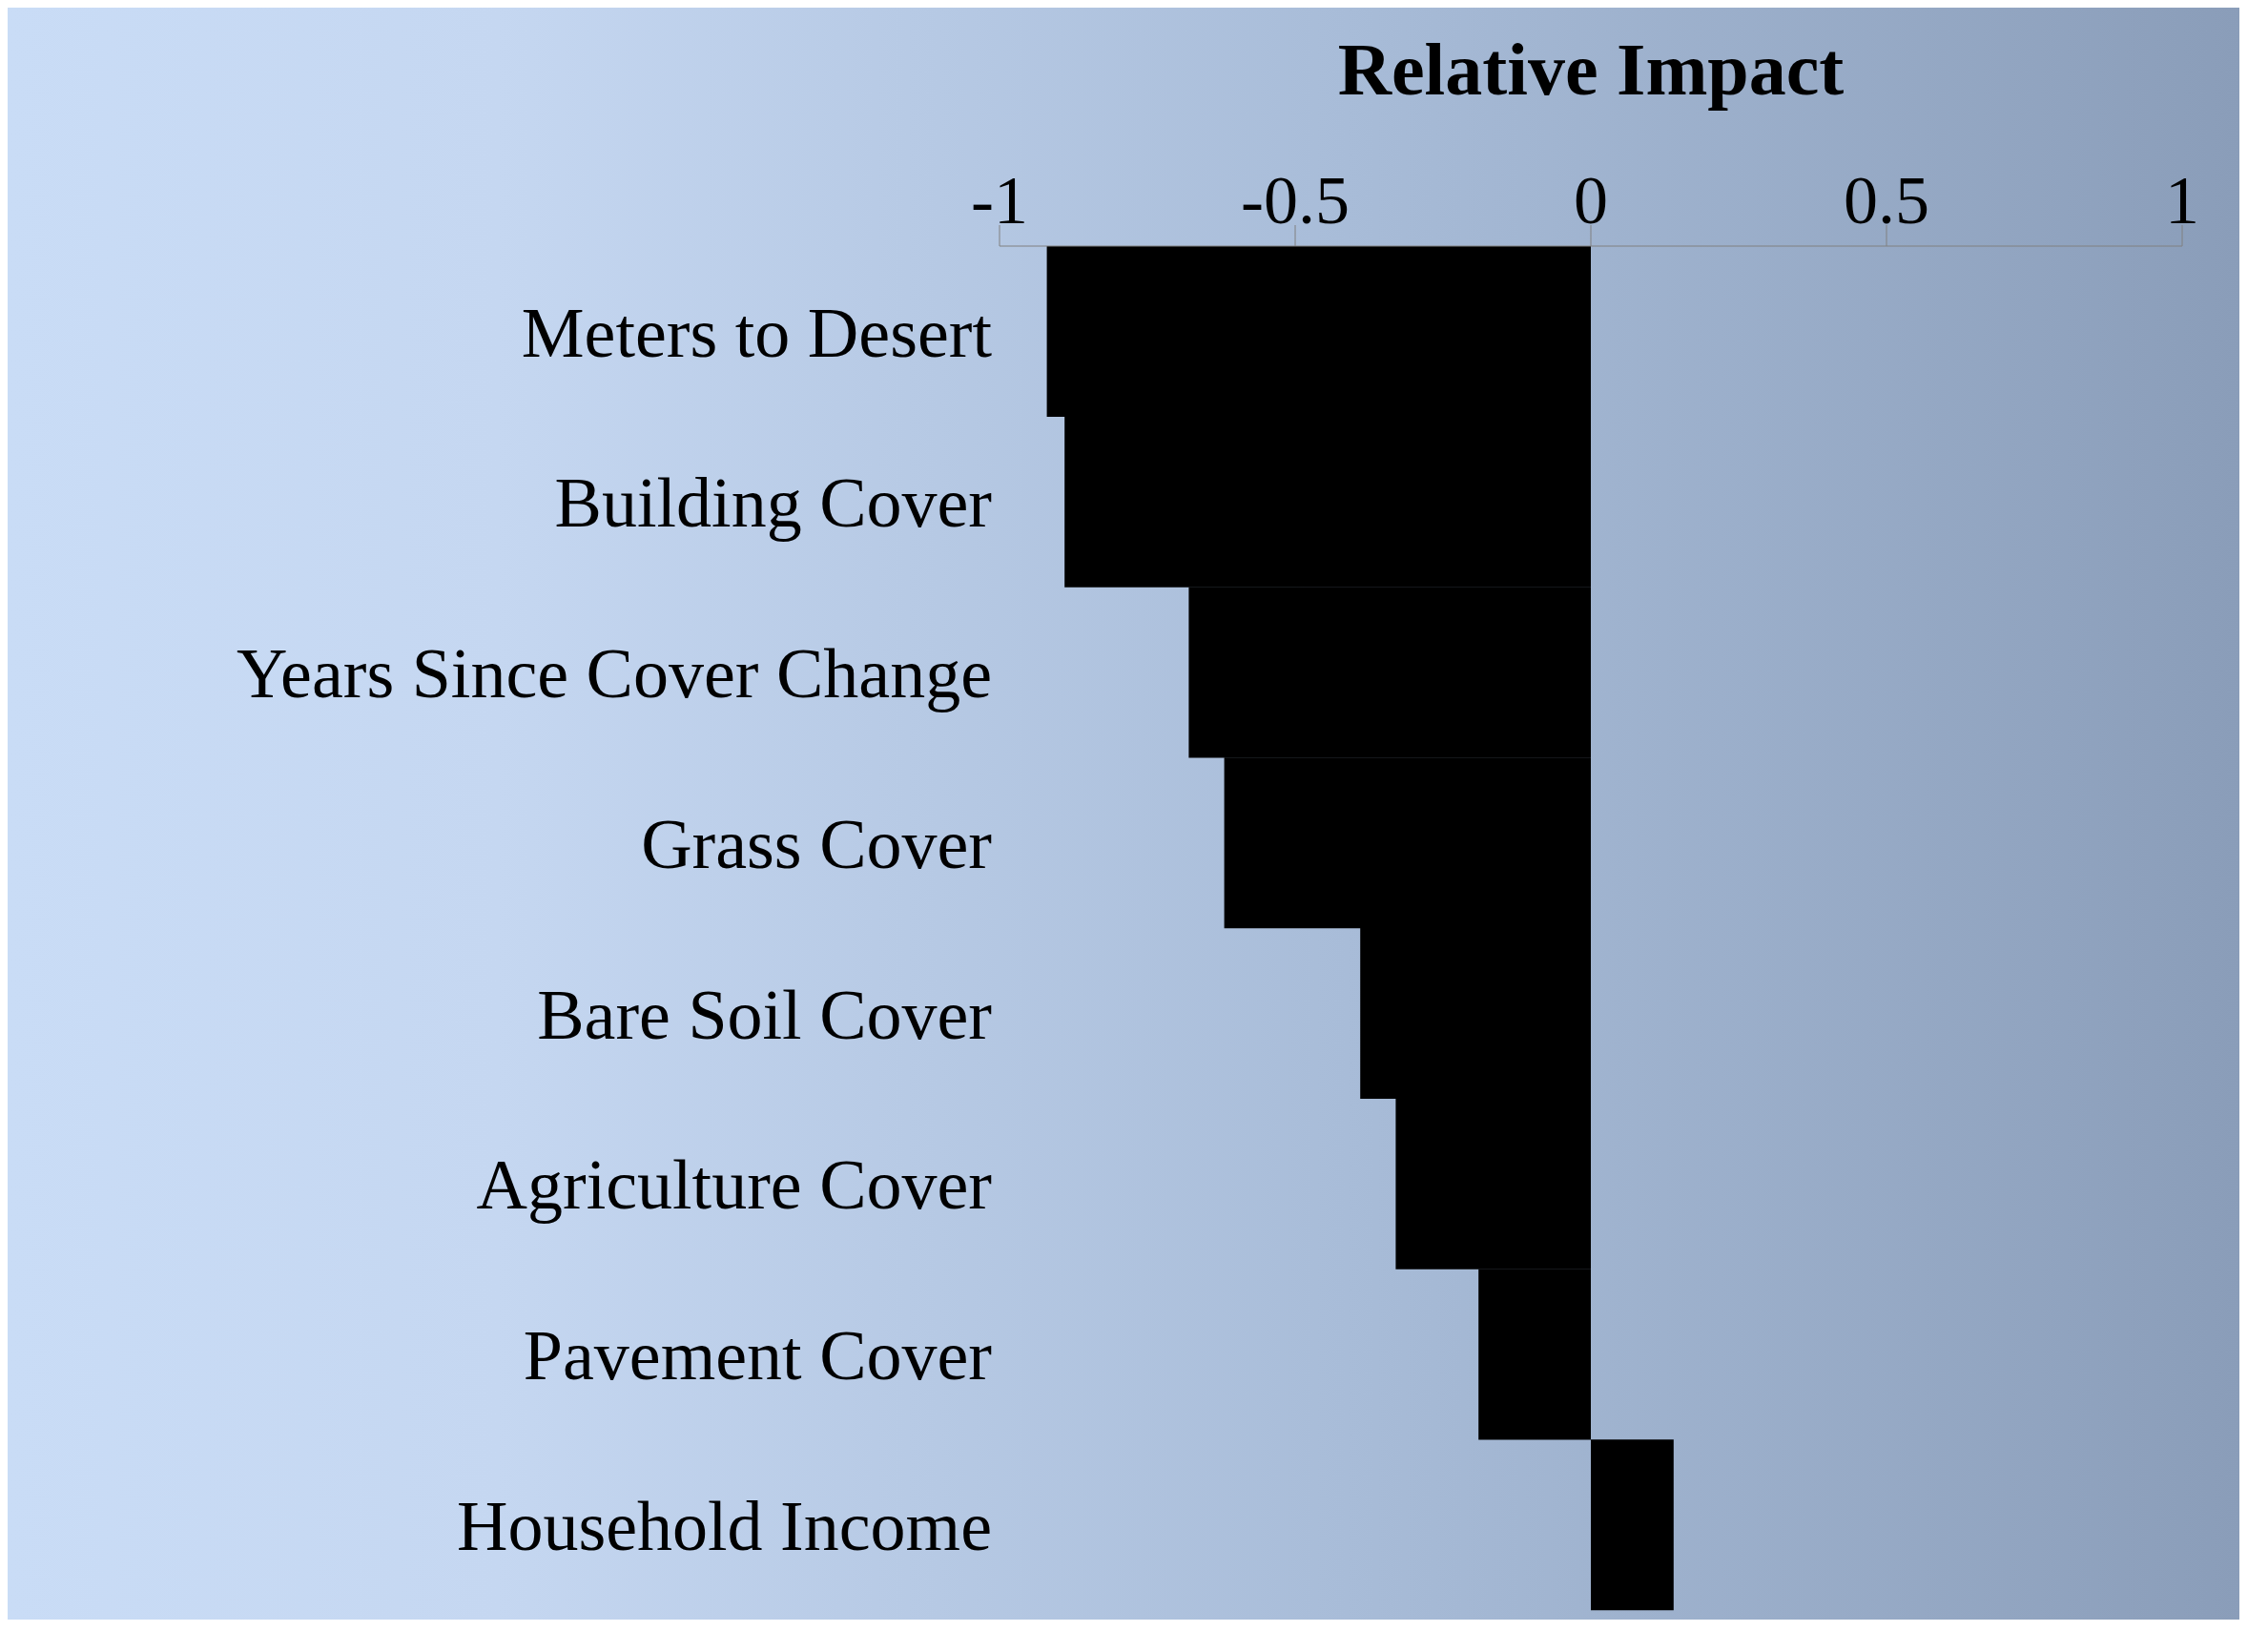  I want to click on x-tick-label: 0.5, so click(1886, 200).